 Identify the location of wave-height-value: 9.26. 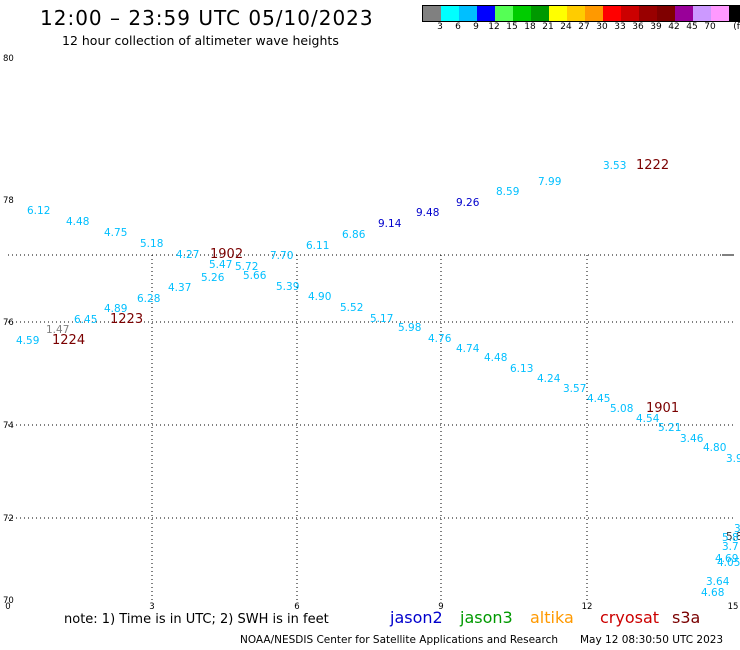
(468, 203).